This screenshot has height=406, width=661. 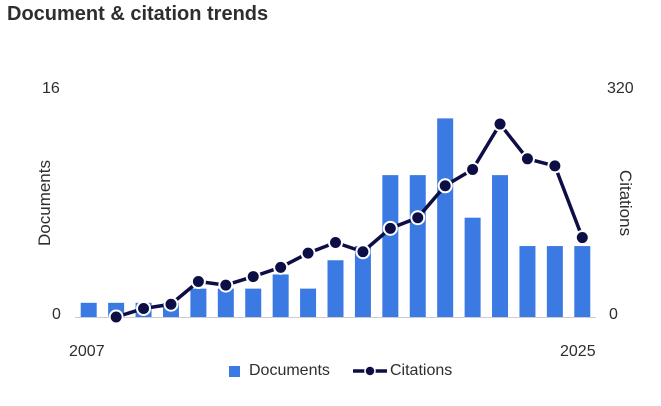 What do you see at coordinates (613, 314) in the screenshot?
I see `right-axis-min-tick: 0` at bounding box center [613, 314].